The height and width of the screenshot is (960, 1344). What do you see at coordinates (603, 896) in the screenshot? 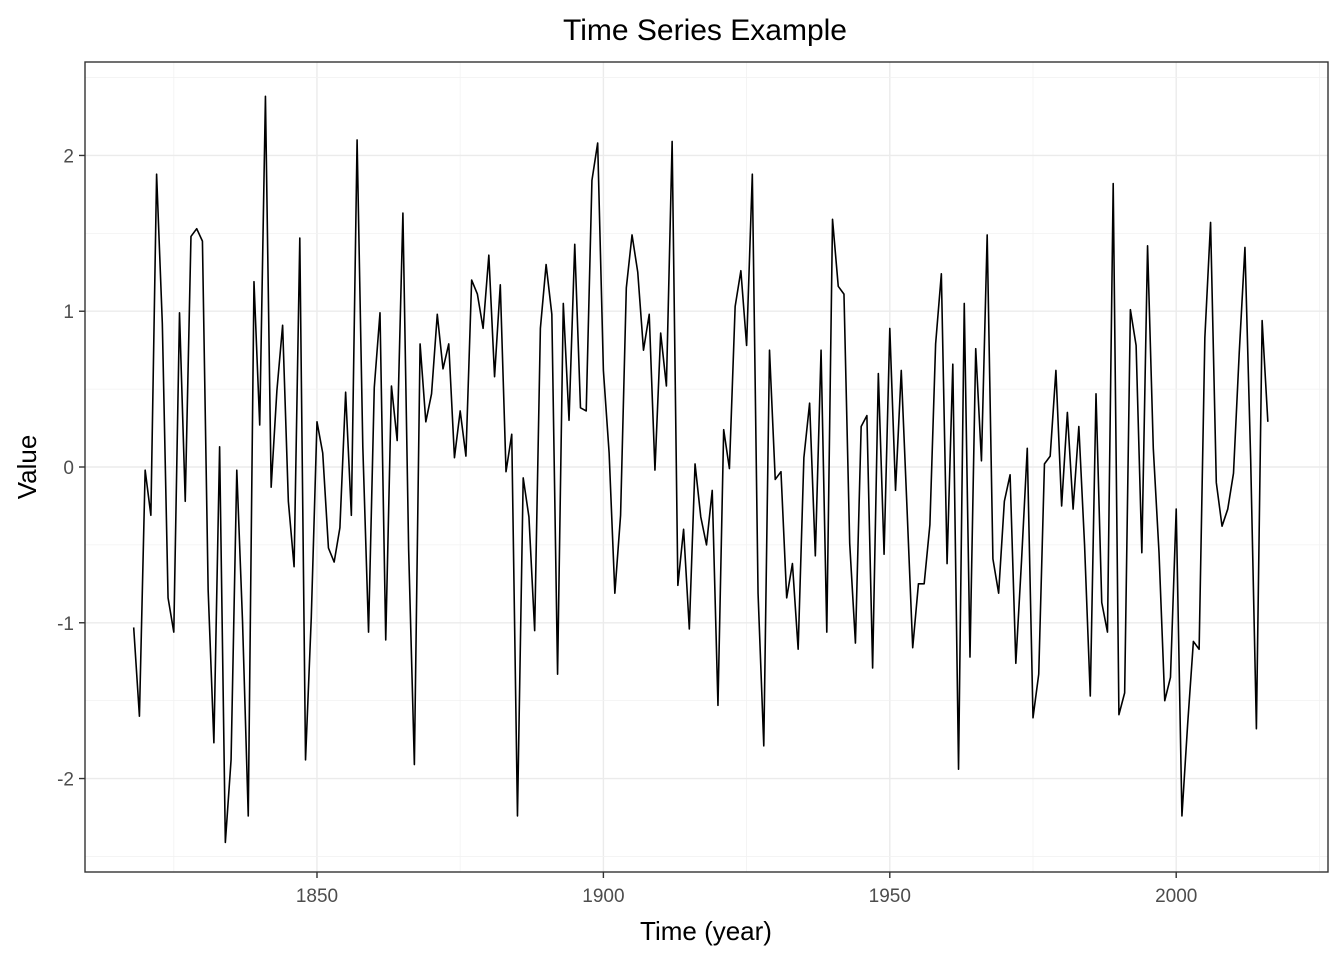
I see `x-tick-label: 1900` at bounding box center [603, 896].